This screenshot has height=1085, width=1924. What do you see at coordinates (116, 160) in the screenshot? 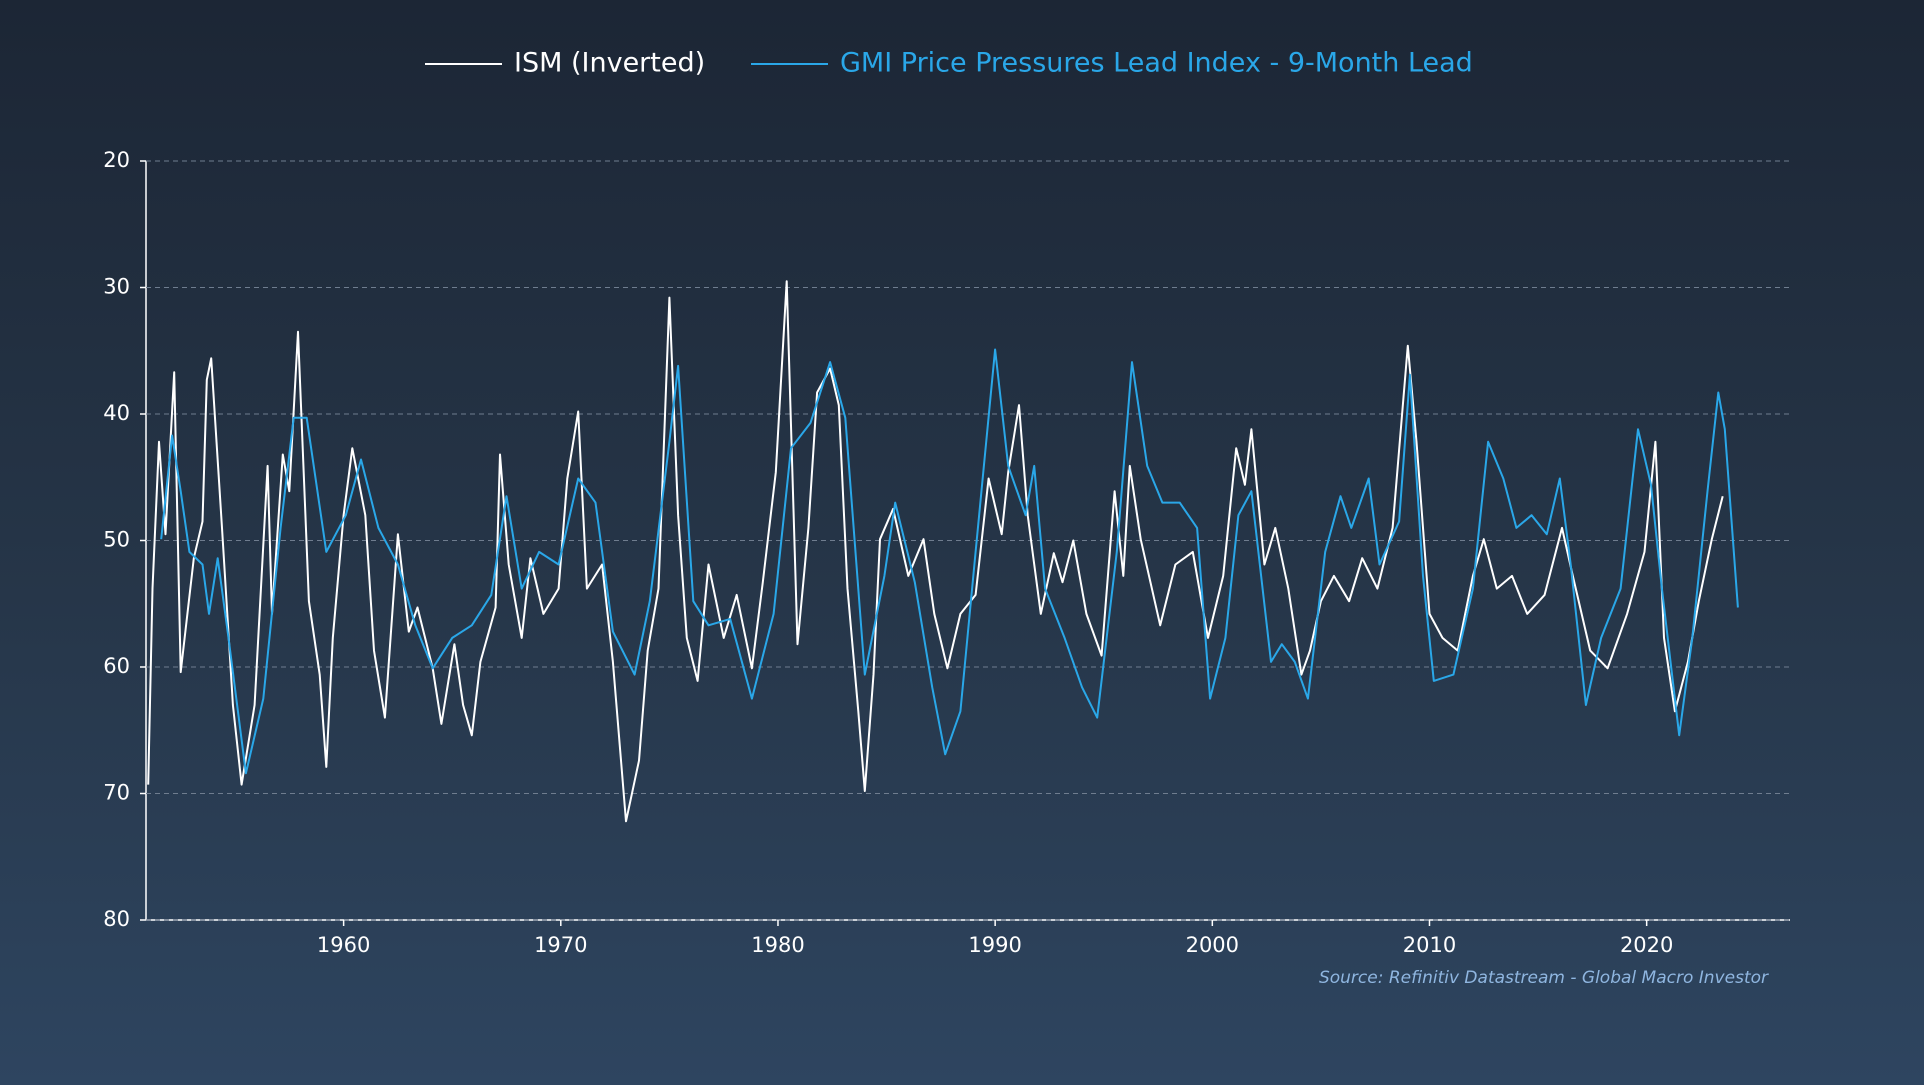
I see `y-tick-label: 20` at bounding box center [116, 160].